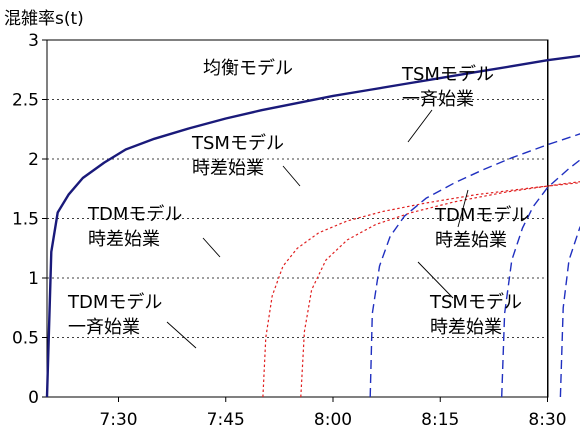  What do you see at coordinates (447, 74) in the screenshot?
I see `tsm-simultaneous-label-line: TSMモデル` at bounding box center [447, 74].